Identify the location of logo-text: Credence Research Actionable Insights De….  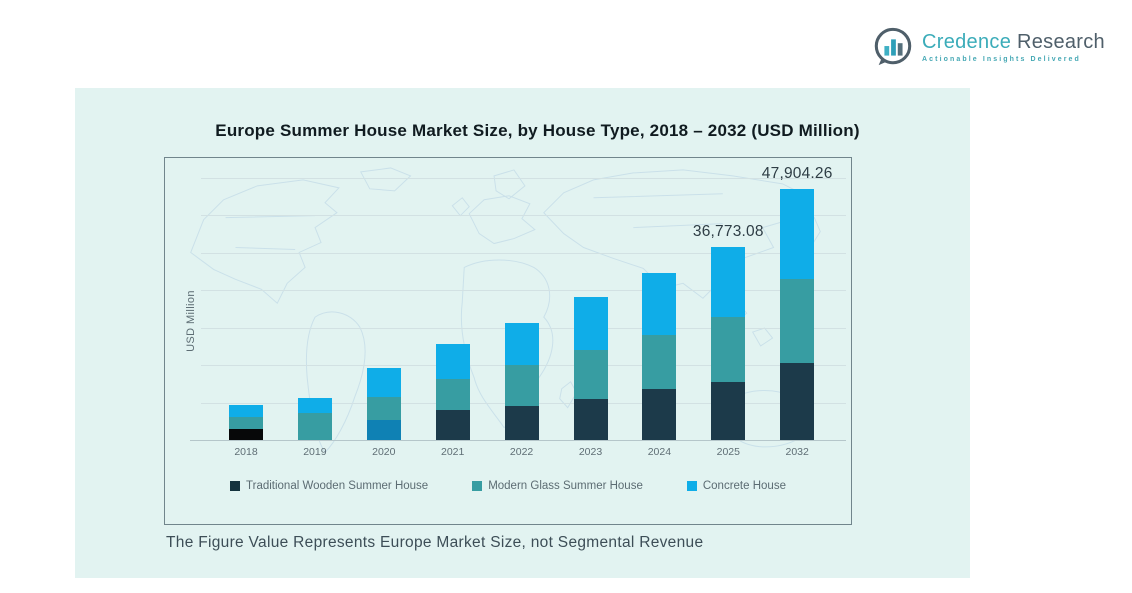
(1013, 47).